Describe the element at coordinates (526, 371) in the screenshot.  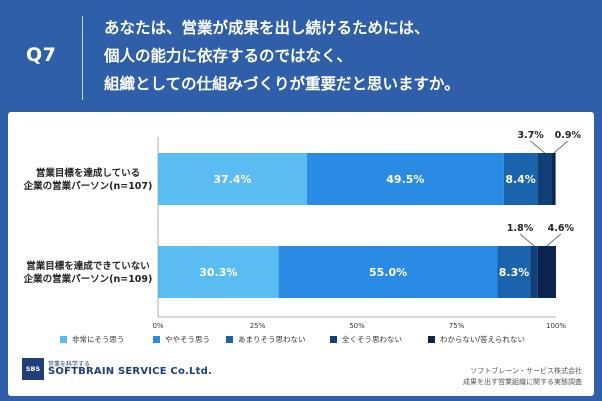
I see `source-company: ソフトブレーン・サービス株式会社` at that location.